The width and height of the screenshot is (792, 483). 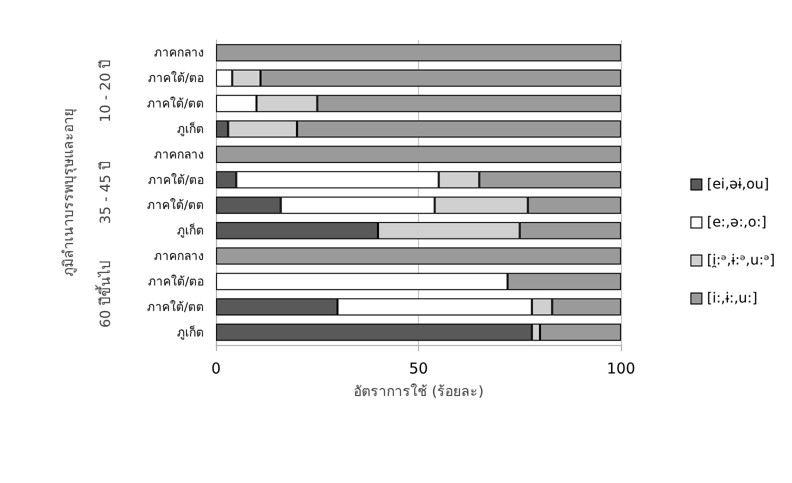 What do you see at coordinates (69, 192) in the screenshot?
I see `y-axis-title: ภูมิลำเนาบรรพบุรุษและอายุ` at bounding box center [69, 192].